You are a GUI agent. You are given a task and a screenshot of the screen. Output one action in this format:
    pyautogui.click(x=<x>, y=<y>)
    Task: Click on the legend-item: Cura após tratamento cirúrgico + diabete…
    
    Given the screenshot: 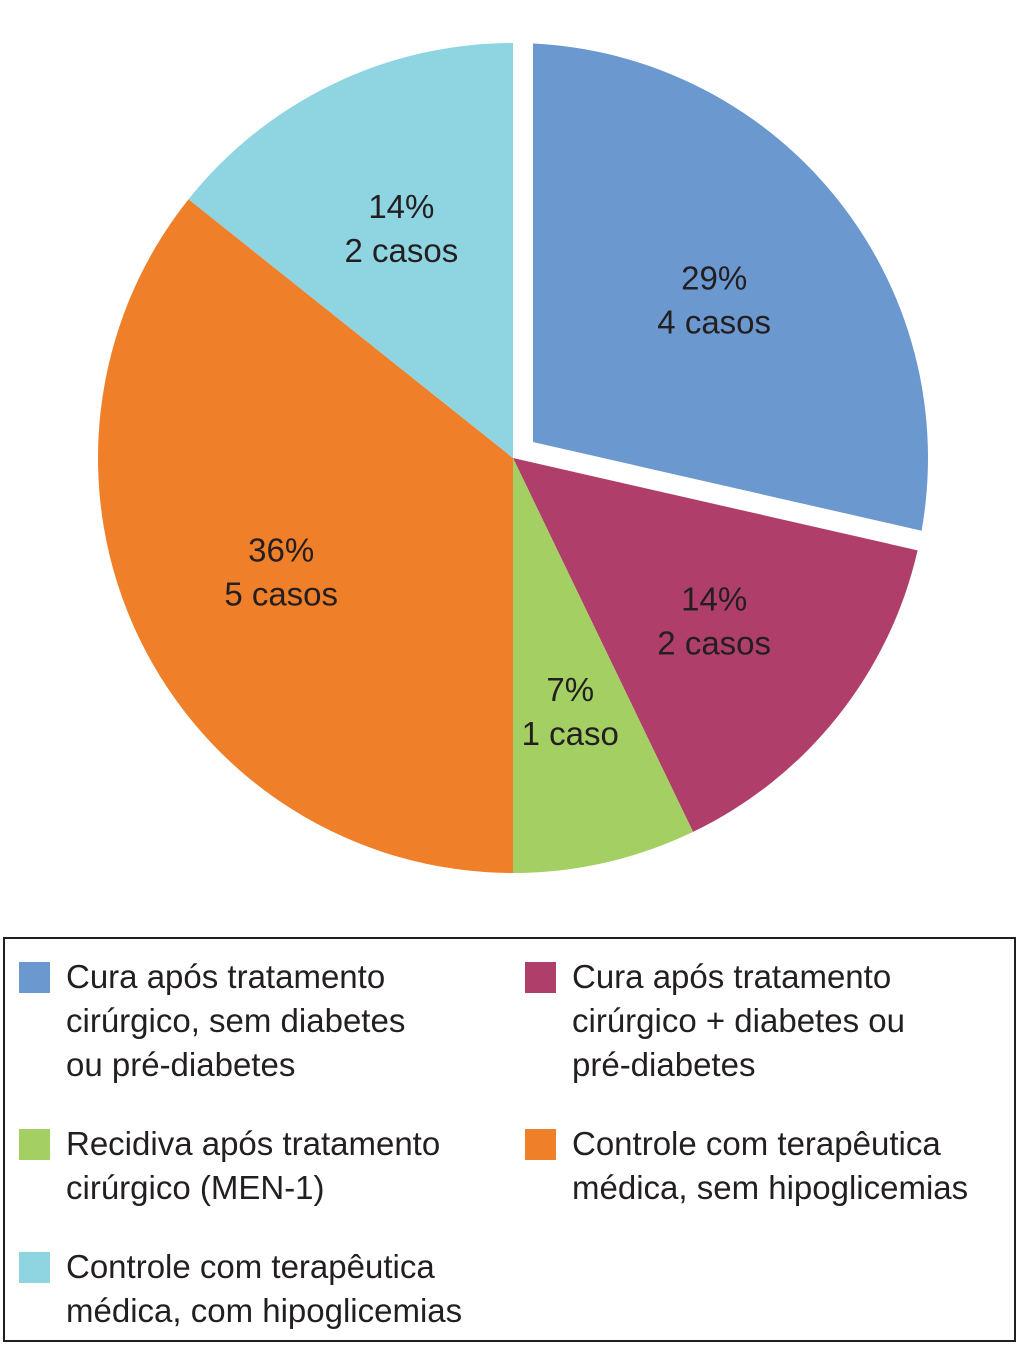 What is the action you would take?
    pyautogui.click(x=715, y=1021)
    